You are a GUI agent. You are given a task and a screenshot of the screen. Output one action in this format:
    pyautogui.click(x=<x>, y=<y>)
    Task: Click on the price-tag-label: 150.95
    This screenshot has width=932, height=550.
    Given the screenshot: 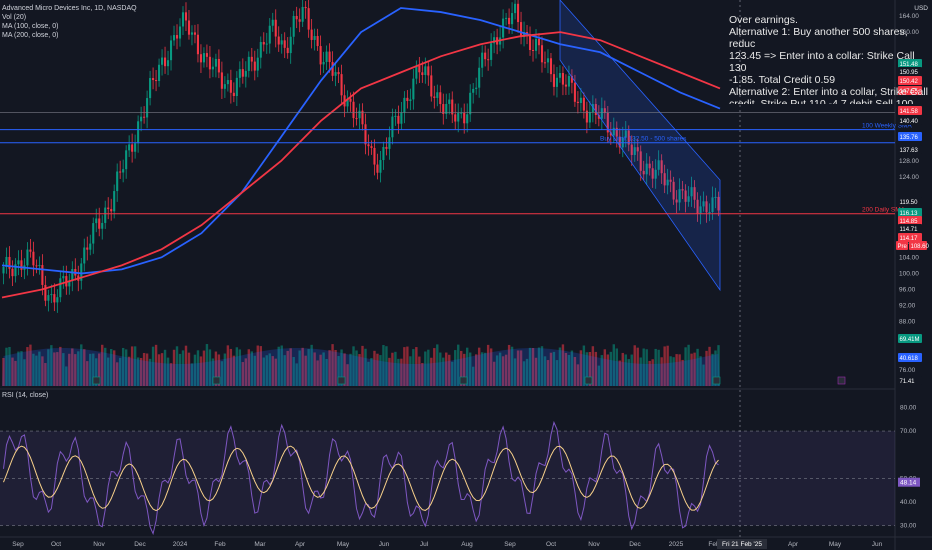 What is the action you would take?
    pyautogui.click(x=909, y=73)
    